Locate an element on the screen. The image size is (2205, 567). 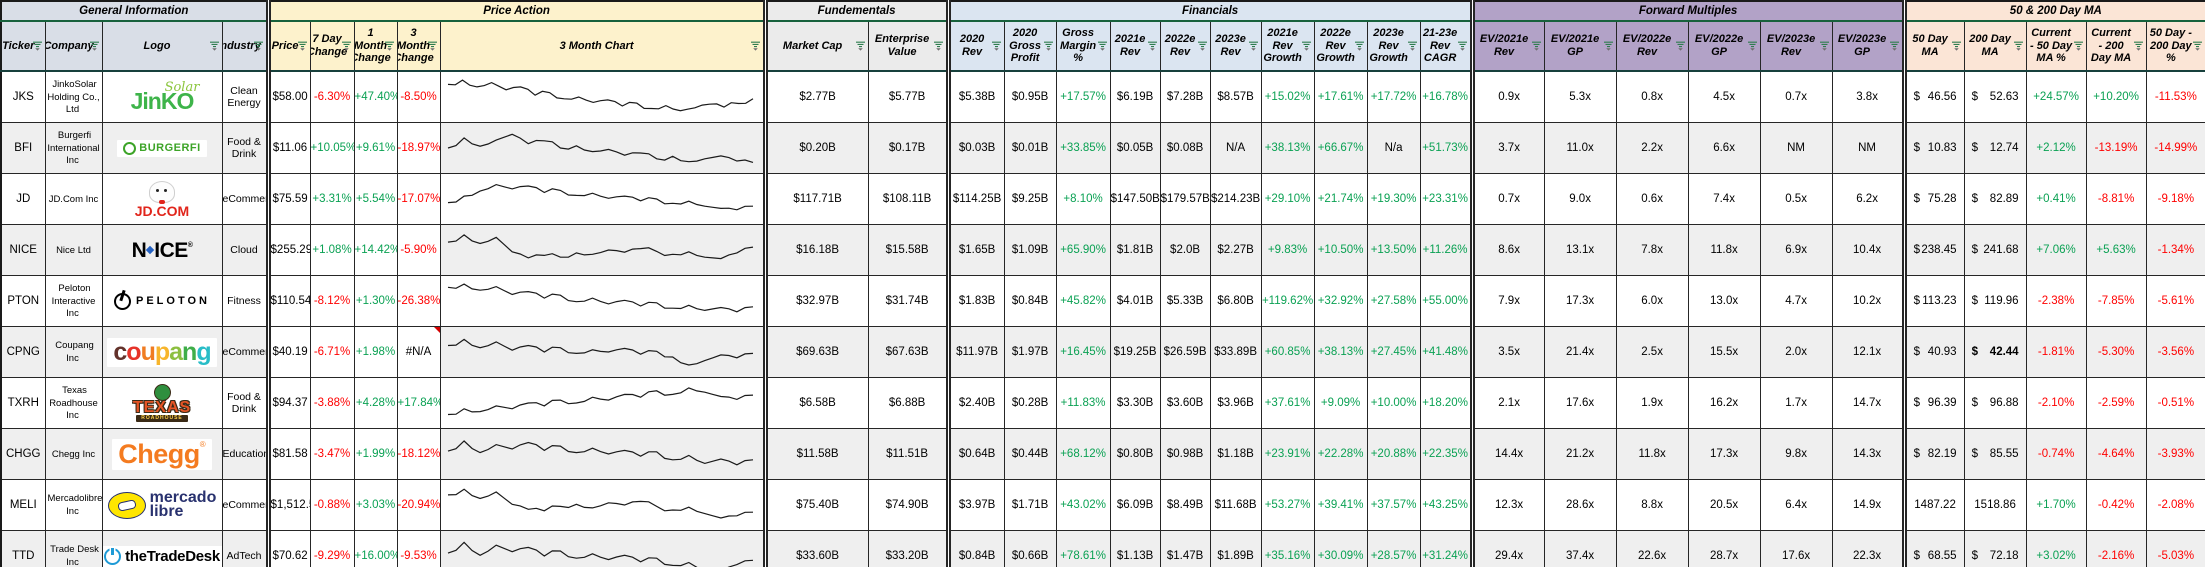
cell-chg_1m: +47.40% is located at coordinates (375, 96).